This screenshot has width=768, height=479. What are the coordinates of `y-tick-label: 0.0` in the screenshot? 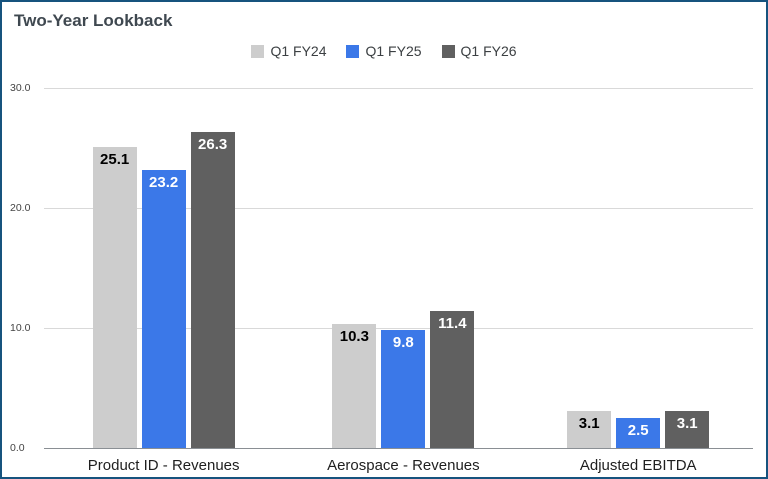 It's located at (17, 448).